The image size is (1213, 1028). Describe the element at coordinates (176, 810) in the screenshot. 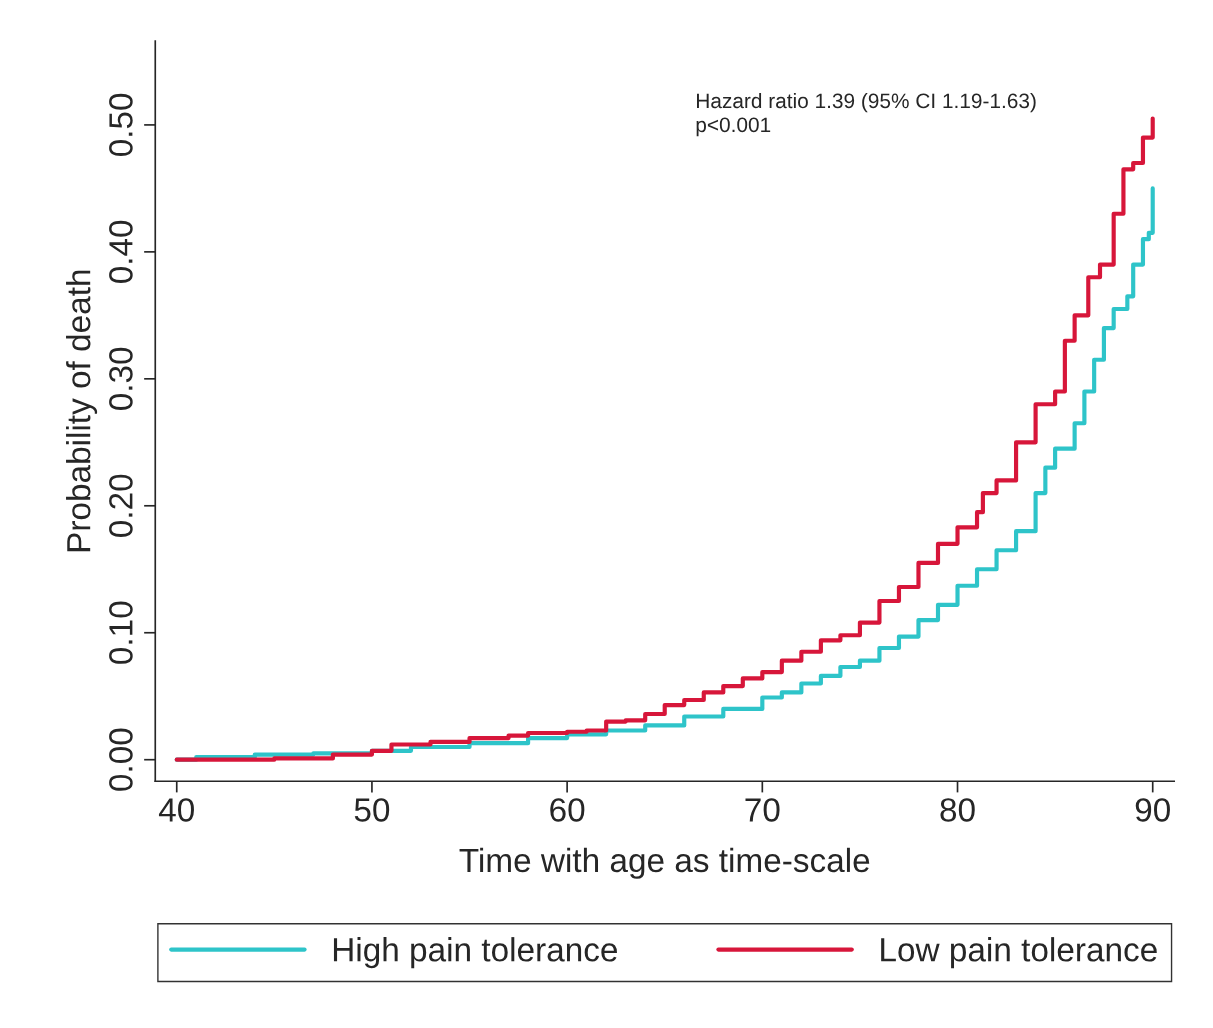

I see `x-tick-label: 40` at that location.